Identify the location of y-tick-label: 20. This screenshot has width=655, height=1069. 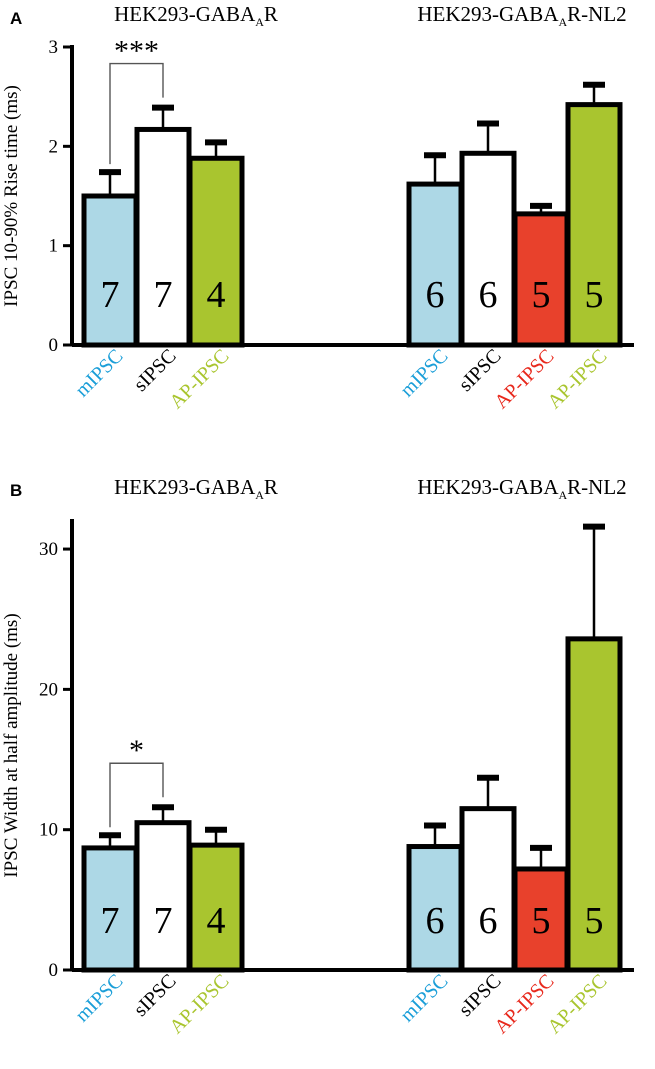
(48, 689).